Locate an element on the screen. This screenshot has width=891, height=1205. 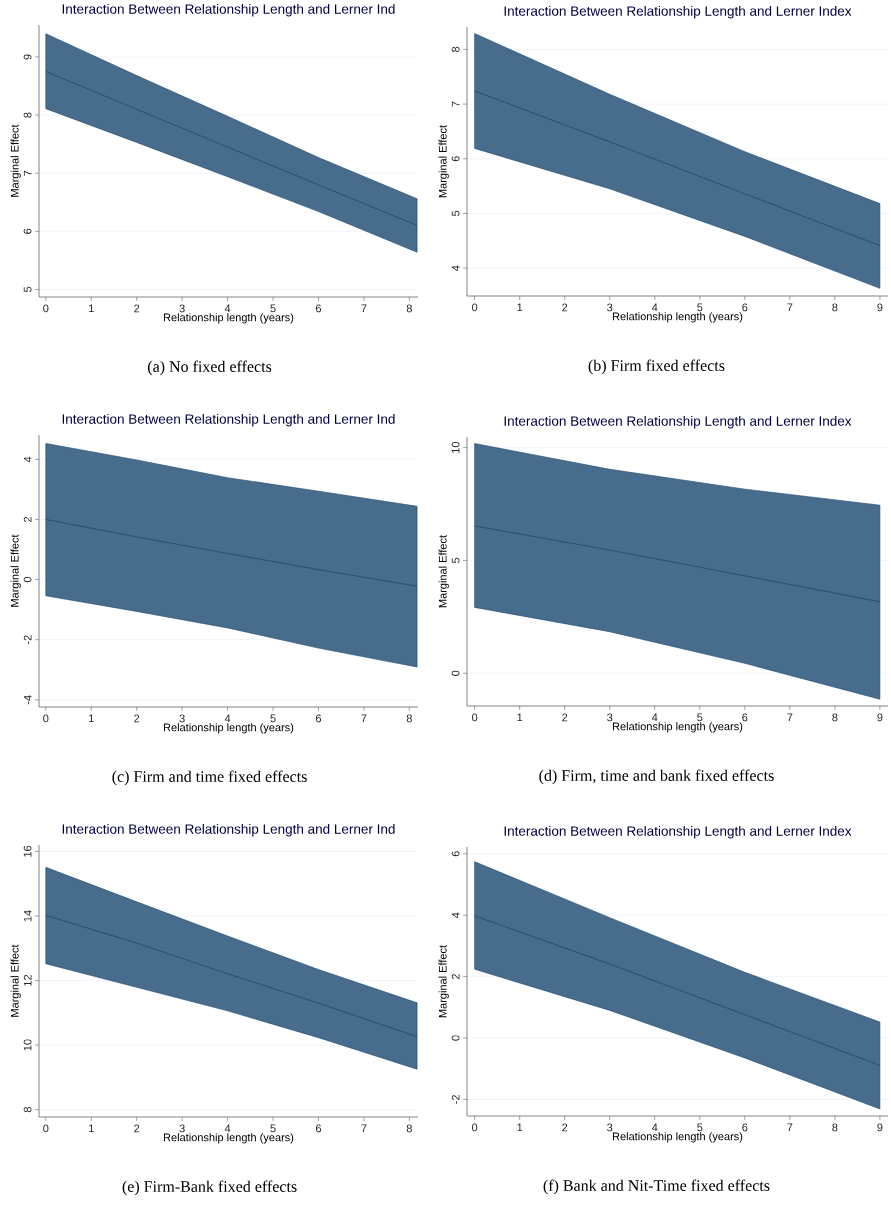
y-tick-label: -4 is located at coordinates (27, 700).